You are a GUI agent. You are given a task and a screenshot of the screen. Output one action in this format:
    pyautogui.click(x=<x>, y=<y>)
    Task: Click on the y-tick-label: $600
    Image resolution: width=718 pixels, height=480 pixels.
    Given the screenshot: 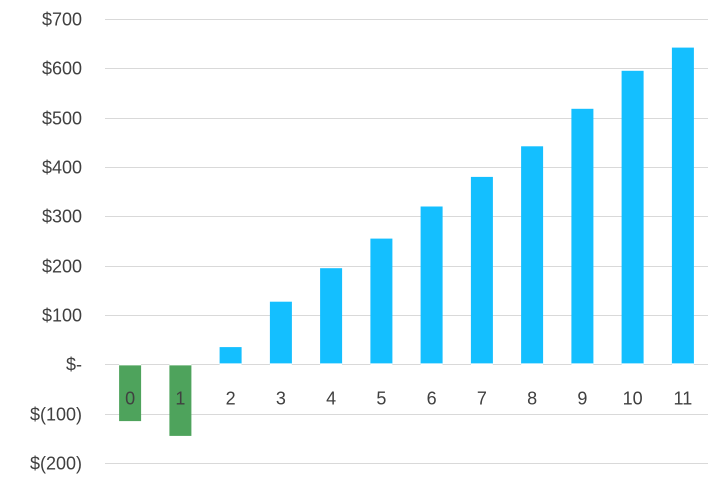 What is the action you would take?
    pyautogui.click(x=62, y=69)
    